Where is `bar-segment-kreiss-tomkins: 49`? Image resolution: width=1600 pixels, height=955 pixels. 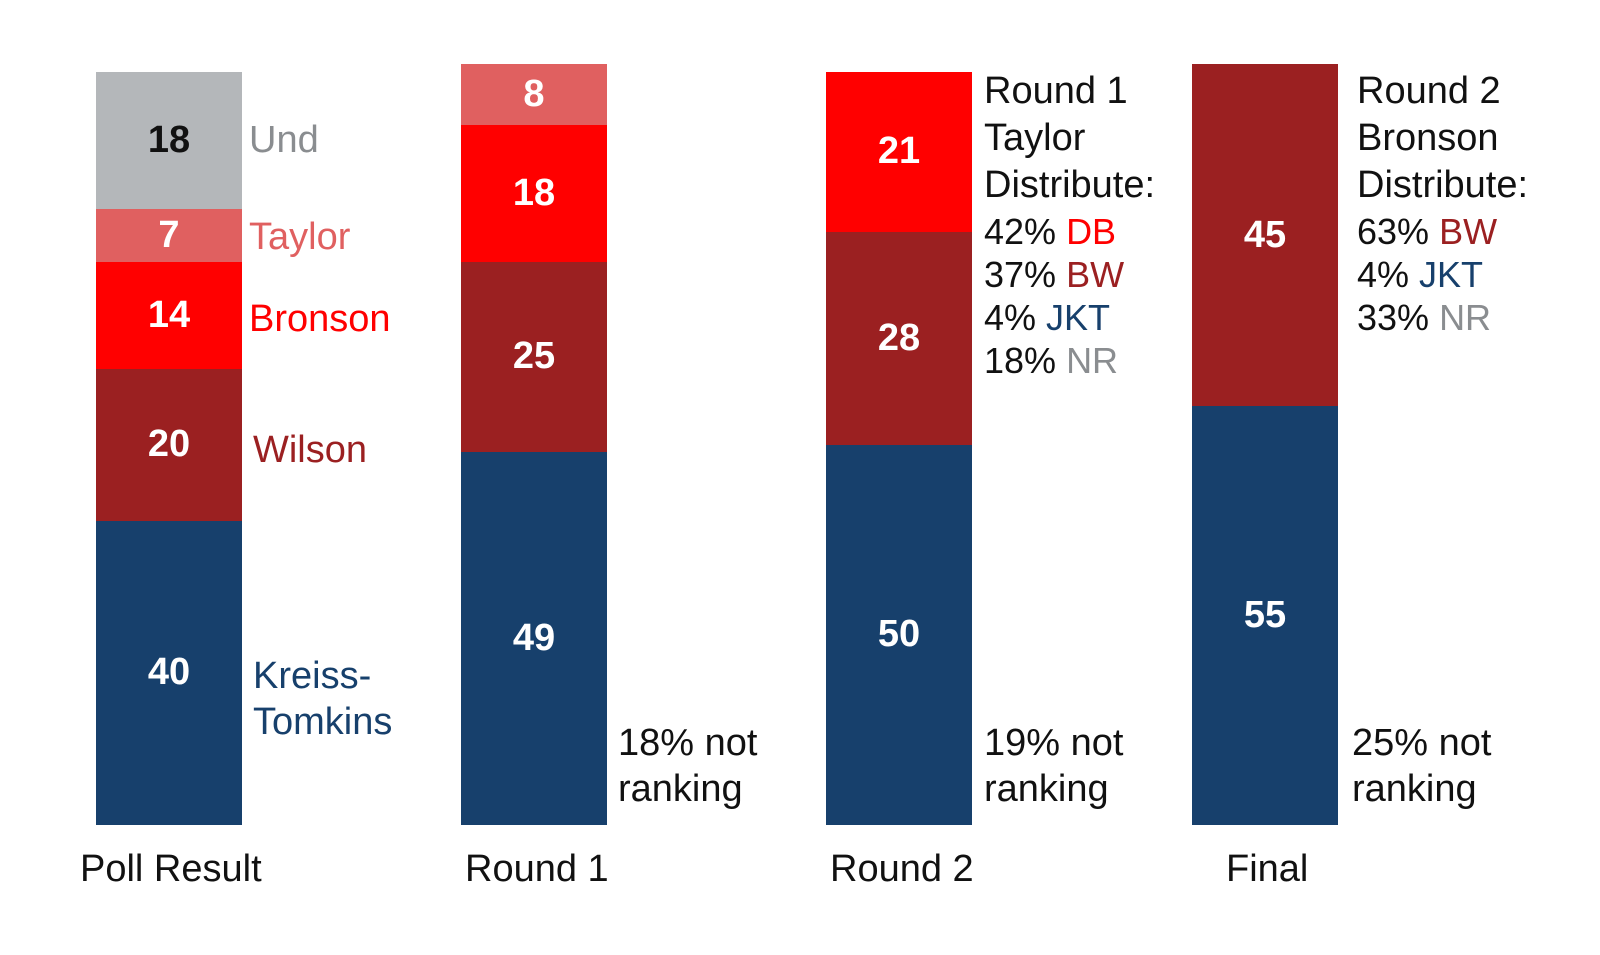 bar-segment-kreiss-tomkins: 49 is located at coordinates (534, 638).